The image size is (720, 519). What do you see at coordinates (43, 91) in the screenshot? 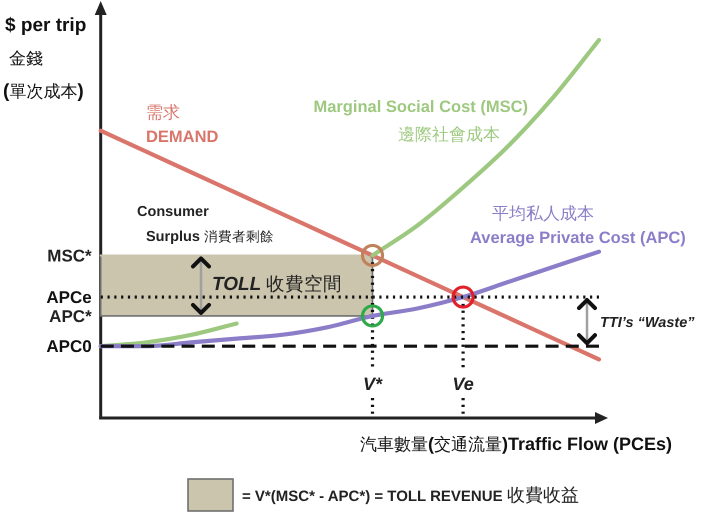
I see `ylabel: (單次成本)` at bounding box center [43, 91].